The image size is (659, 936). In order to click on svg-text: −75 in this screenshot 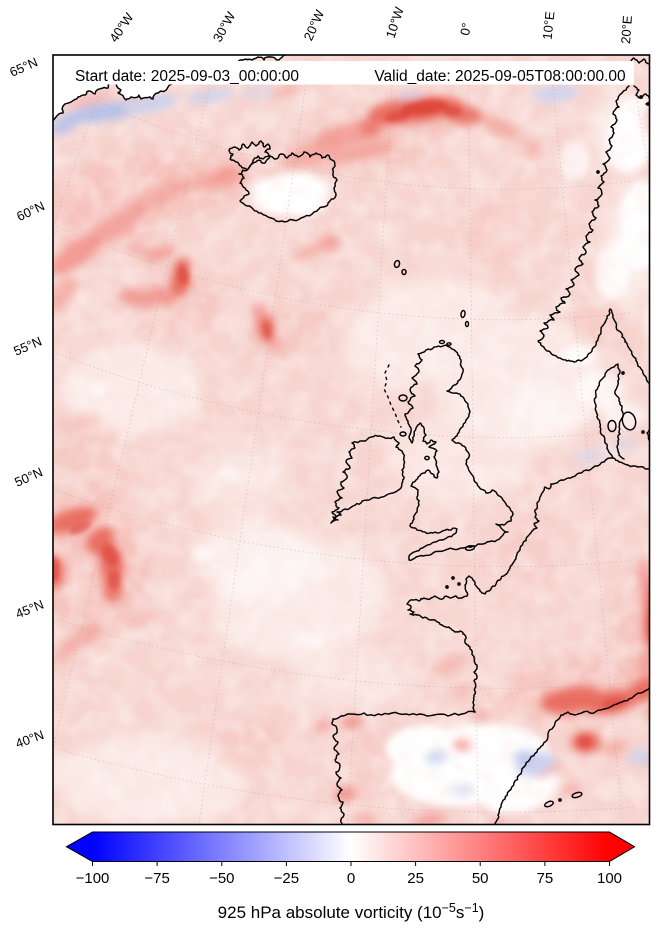, I will do `click(156, 878)`.